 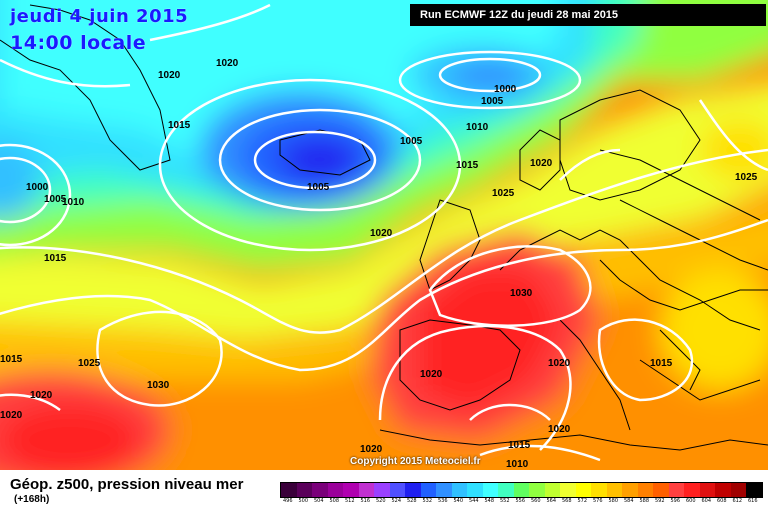 I want to click on color-scale-tick: 500, so click(x=303, y=501).